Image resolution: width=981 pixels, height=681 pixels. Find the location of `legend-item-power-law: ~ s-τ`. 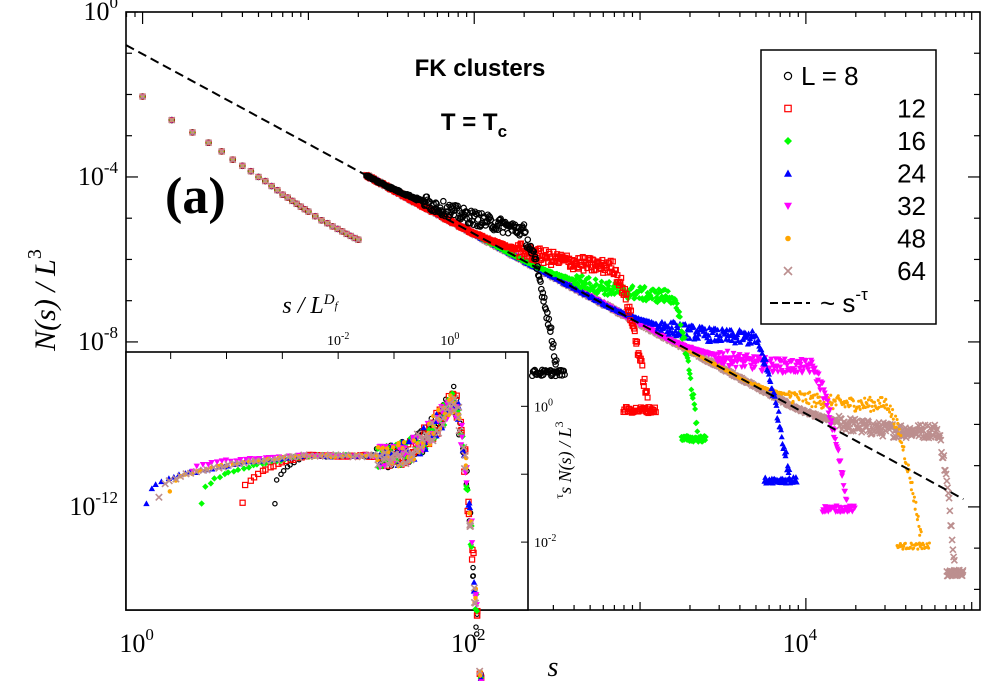

legend-item-power-law: ~ s-τ is located at coordinates (819, 301).